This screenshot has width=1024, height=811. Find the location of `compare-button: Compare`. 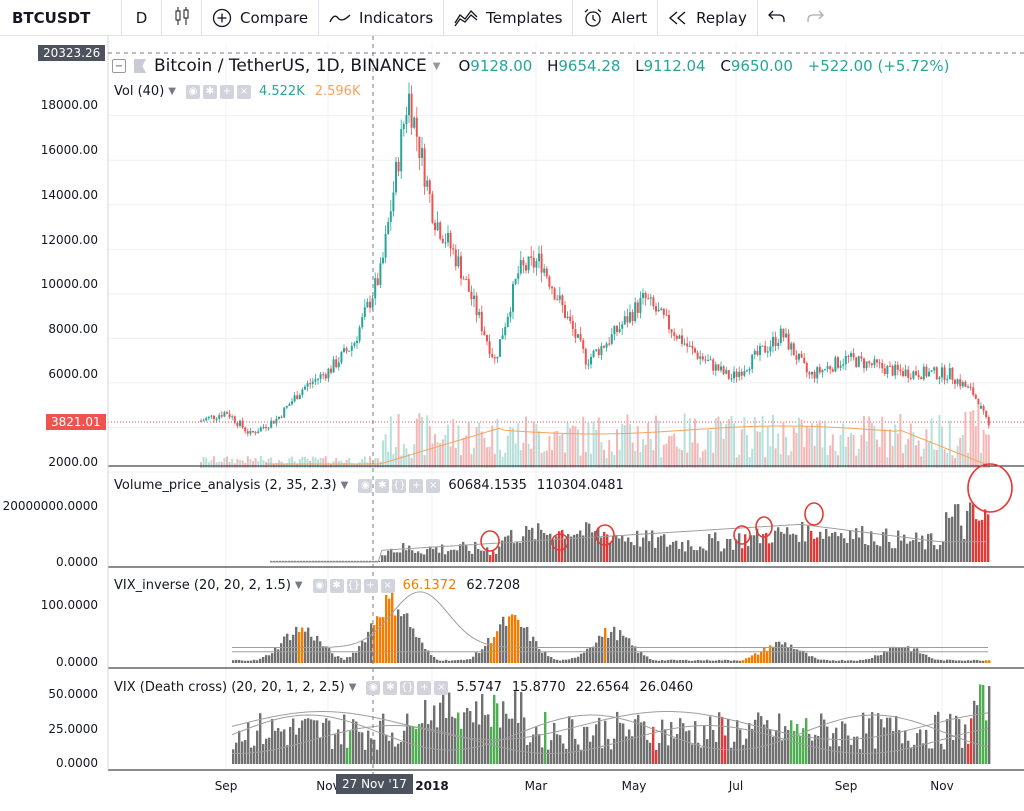

compare-button: Compare is located at coordinates (261, 18).